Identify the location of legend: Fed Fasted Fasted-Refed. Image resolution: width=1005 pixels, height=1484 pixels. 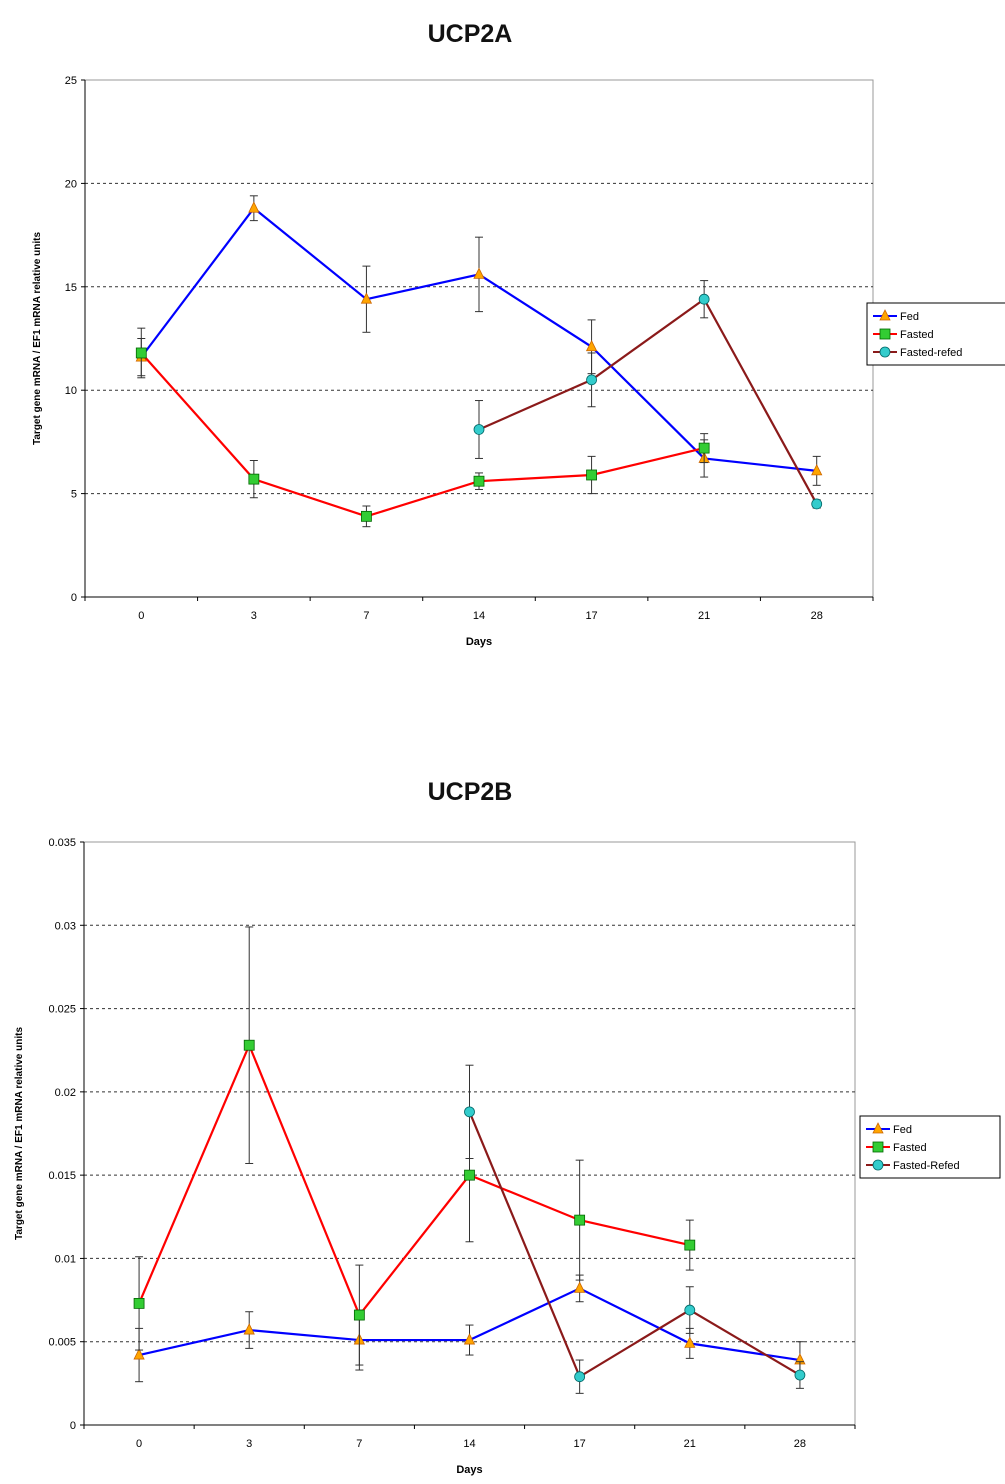
(930, 1147).